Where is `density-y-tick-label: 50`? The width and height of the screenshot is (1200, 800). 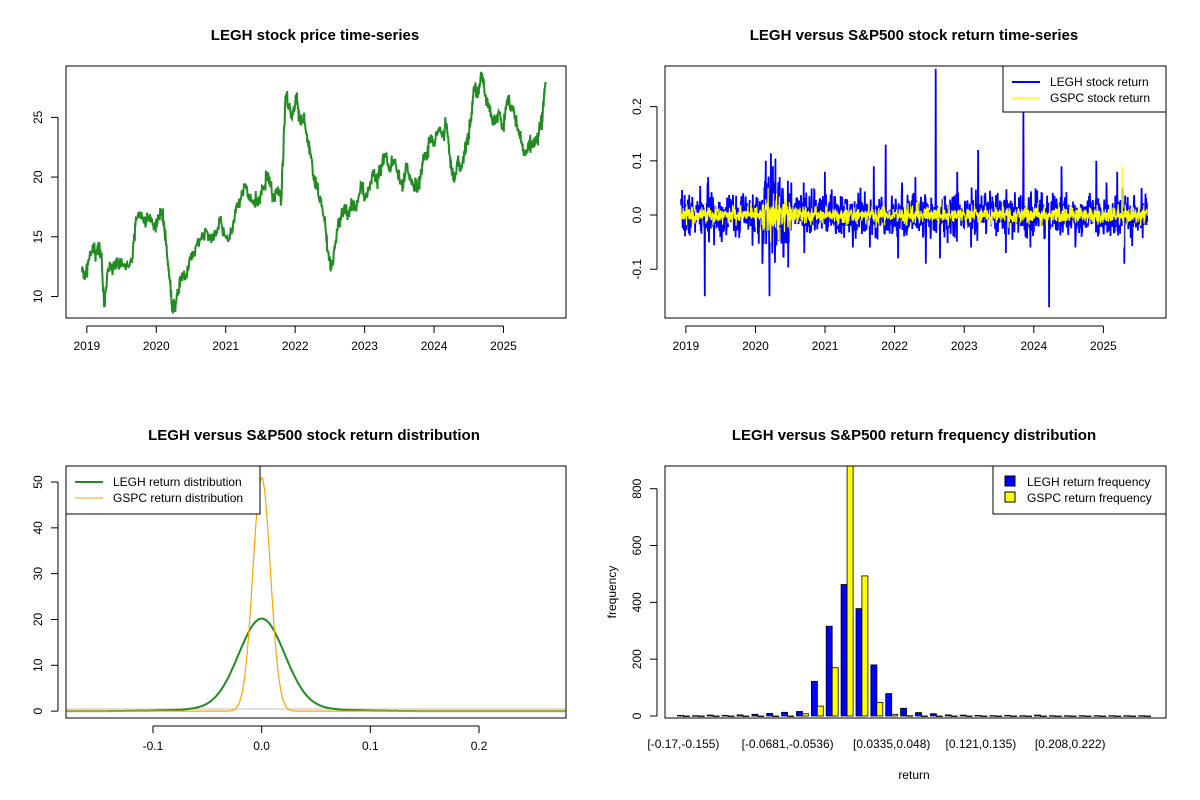 density-y-tick-label: 50 is located at coordinates (38, 482).